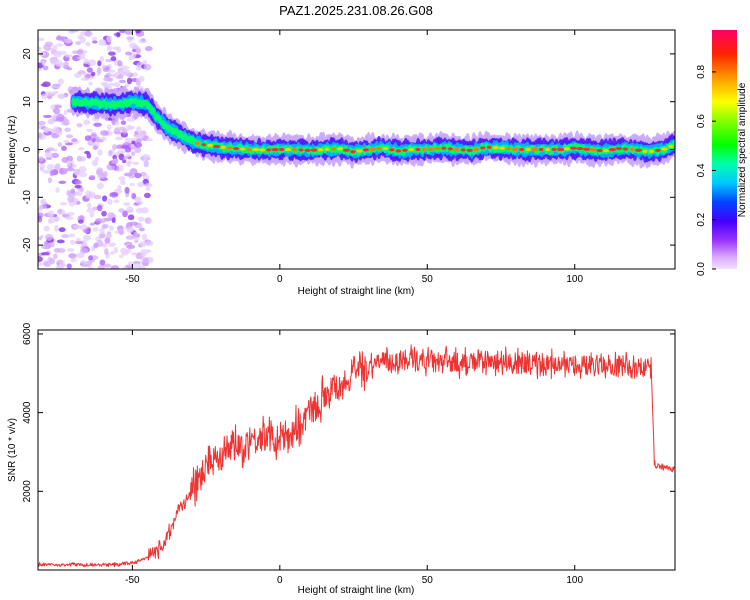 The image size is (750, 600). I want to click on y-tick-label: -10, so click(27, 197).